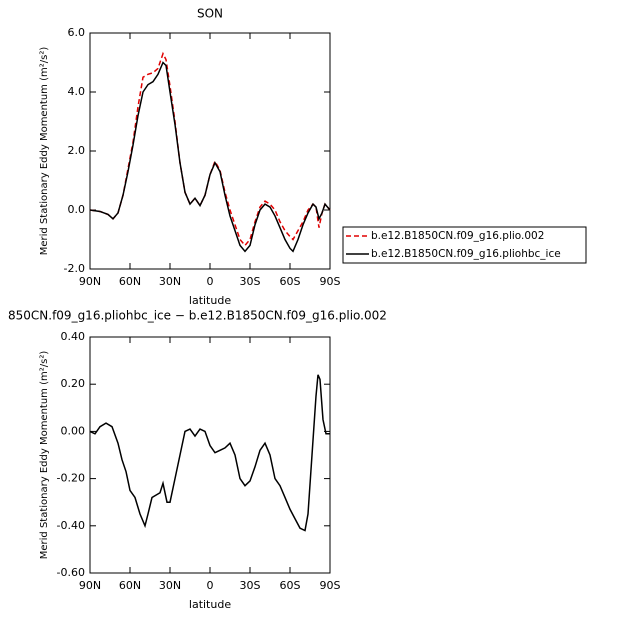  I want to click on y-tick-label: -2.0, so click(74, 268).